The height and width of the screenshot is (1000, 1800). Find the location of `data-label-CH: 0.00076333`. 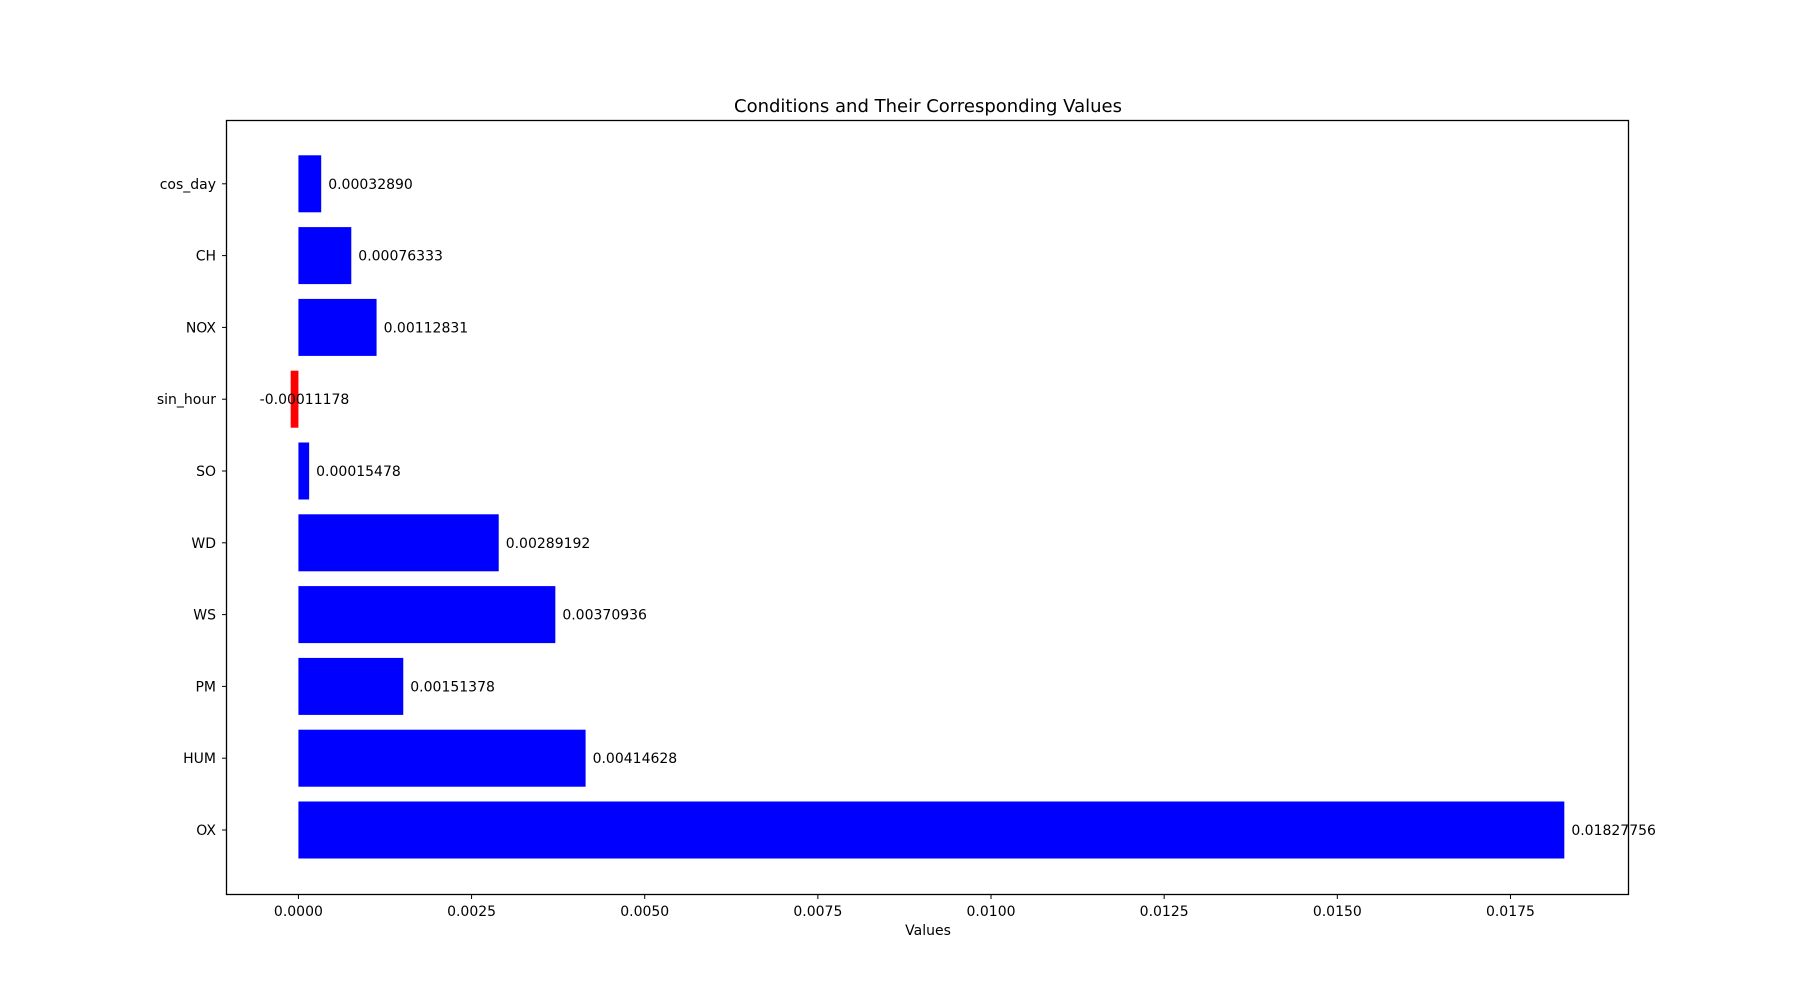

data-label-CH: 0.00076333 is located at coordinates (400, 257).